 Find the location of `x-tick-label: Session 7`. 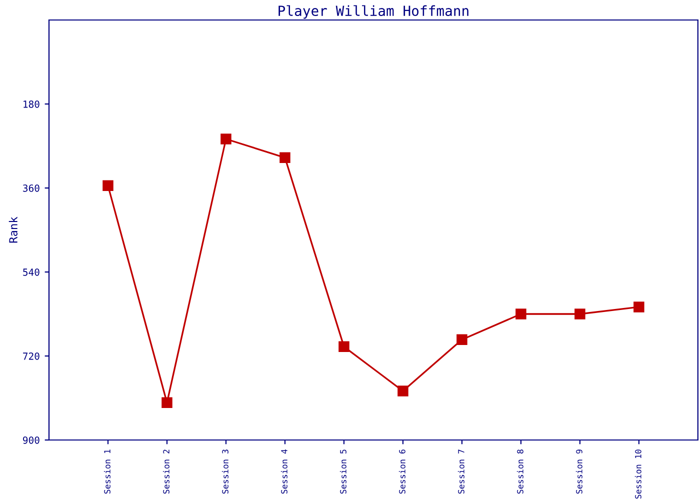

x-tick-label: Session 7 is located at coordinates (461, 472).